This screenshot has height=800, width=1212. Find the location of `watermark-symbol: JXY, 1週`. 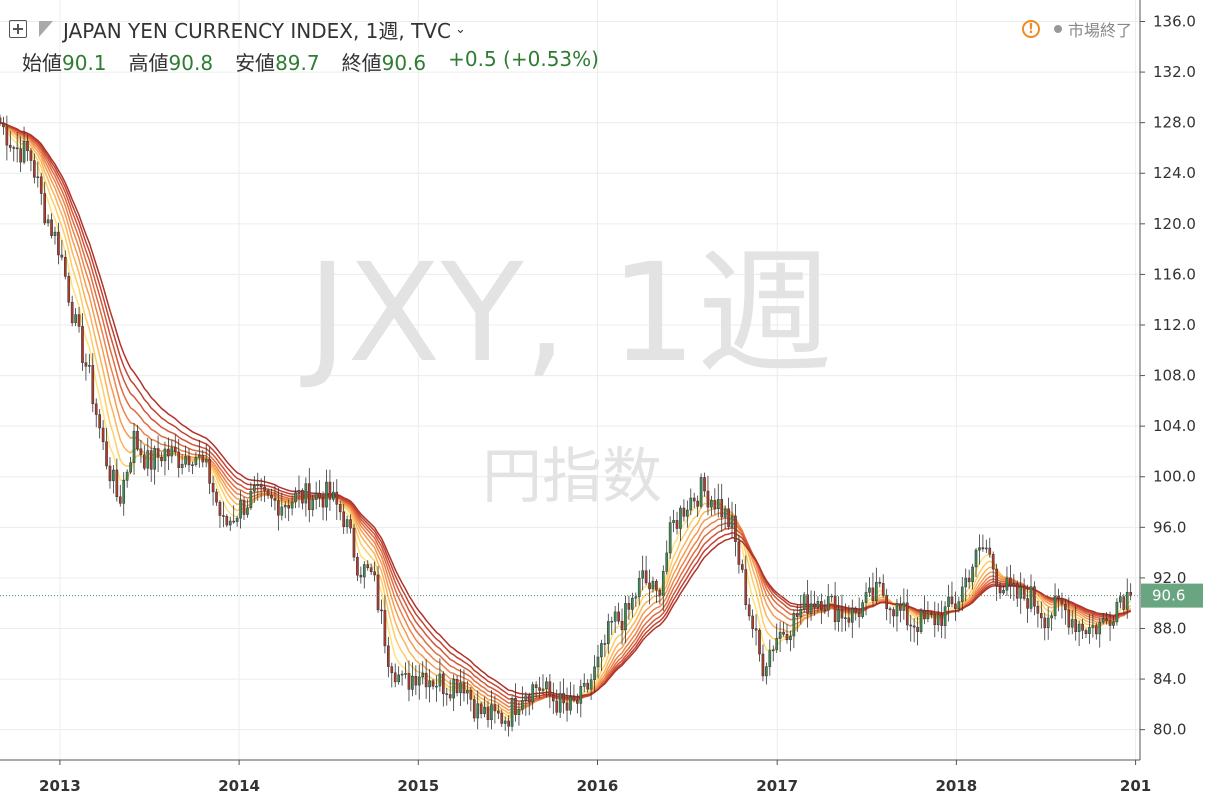

watermark-symbol: JXY, 1週 is located at coordinates (565, 314).